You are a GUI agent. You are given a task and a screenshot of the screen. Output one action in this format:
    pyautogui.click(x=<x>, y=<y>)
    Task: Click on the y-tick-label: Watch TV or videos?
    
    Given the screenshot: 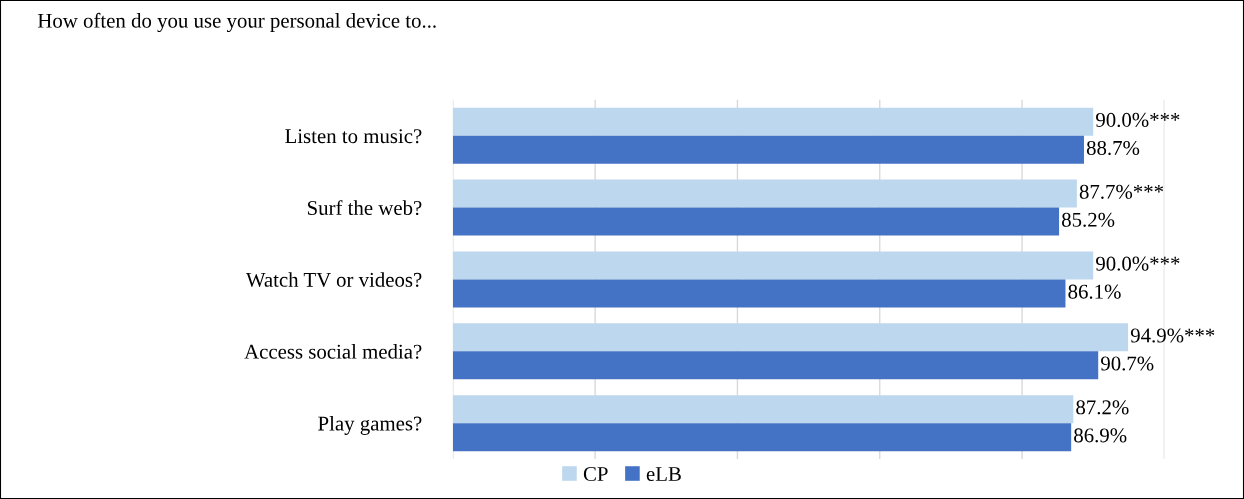 What is the action you would take?
    pyautogui.click(x=333, y=279)
    